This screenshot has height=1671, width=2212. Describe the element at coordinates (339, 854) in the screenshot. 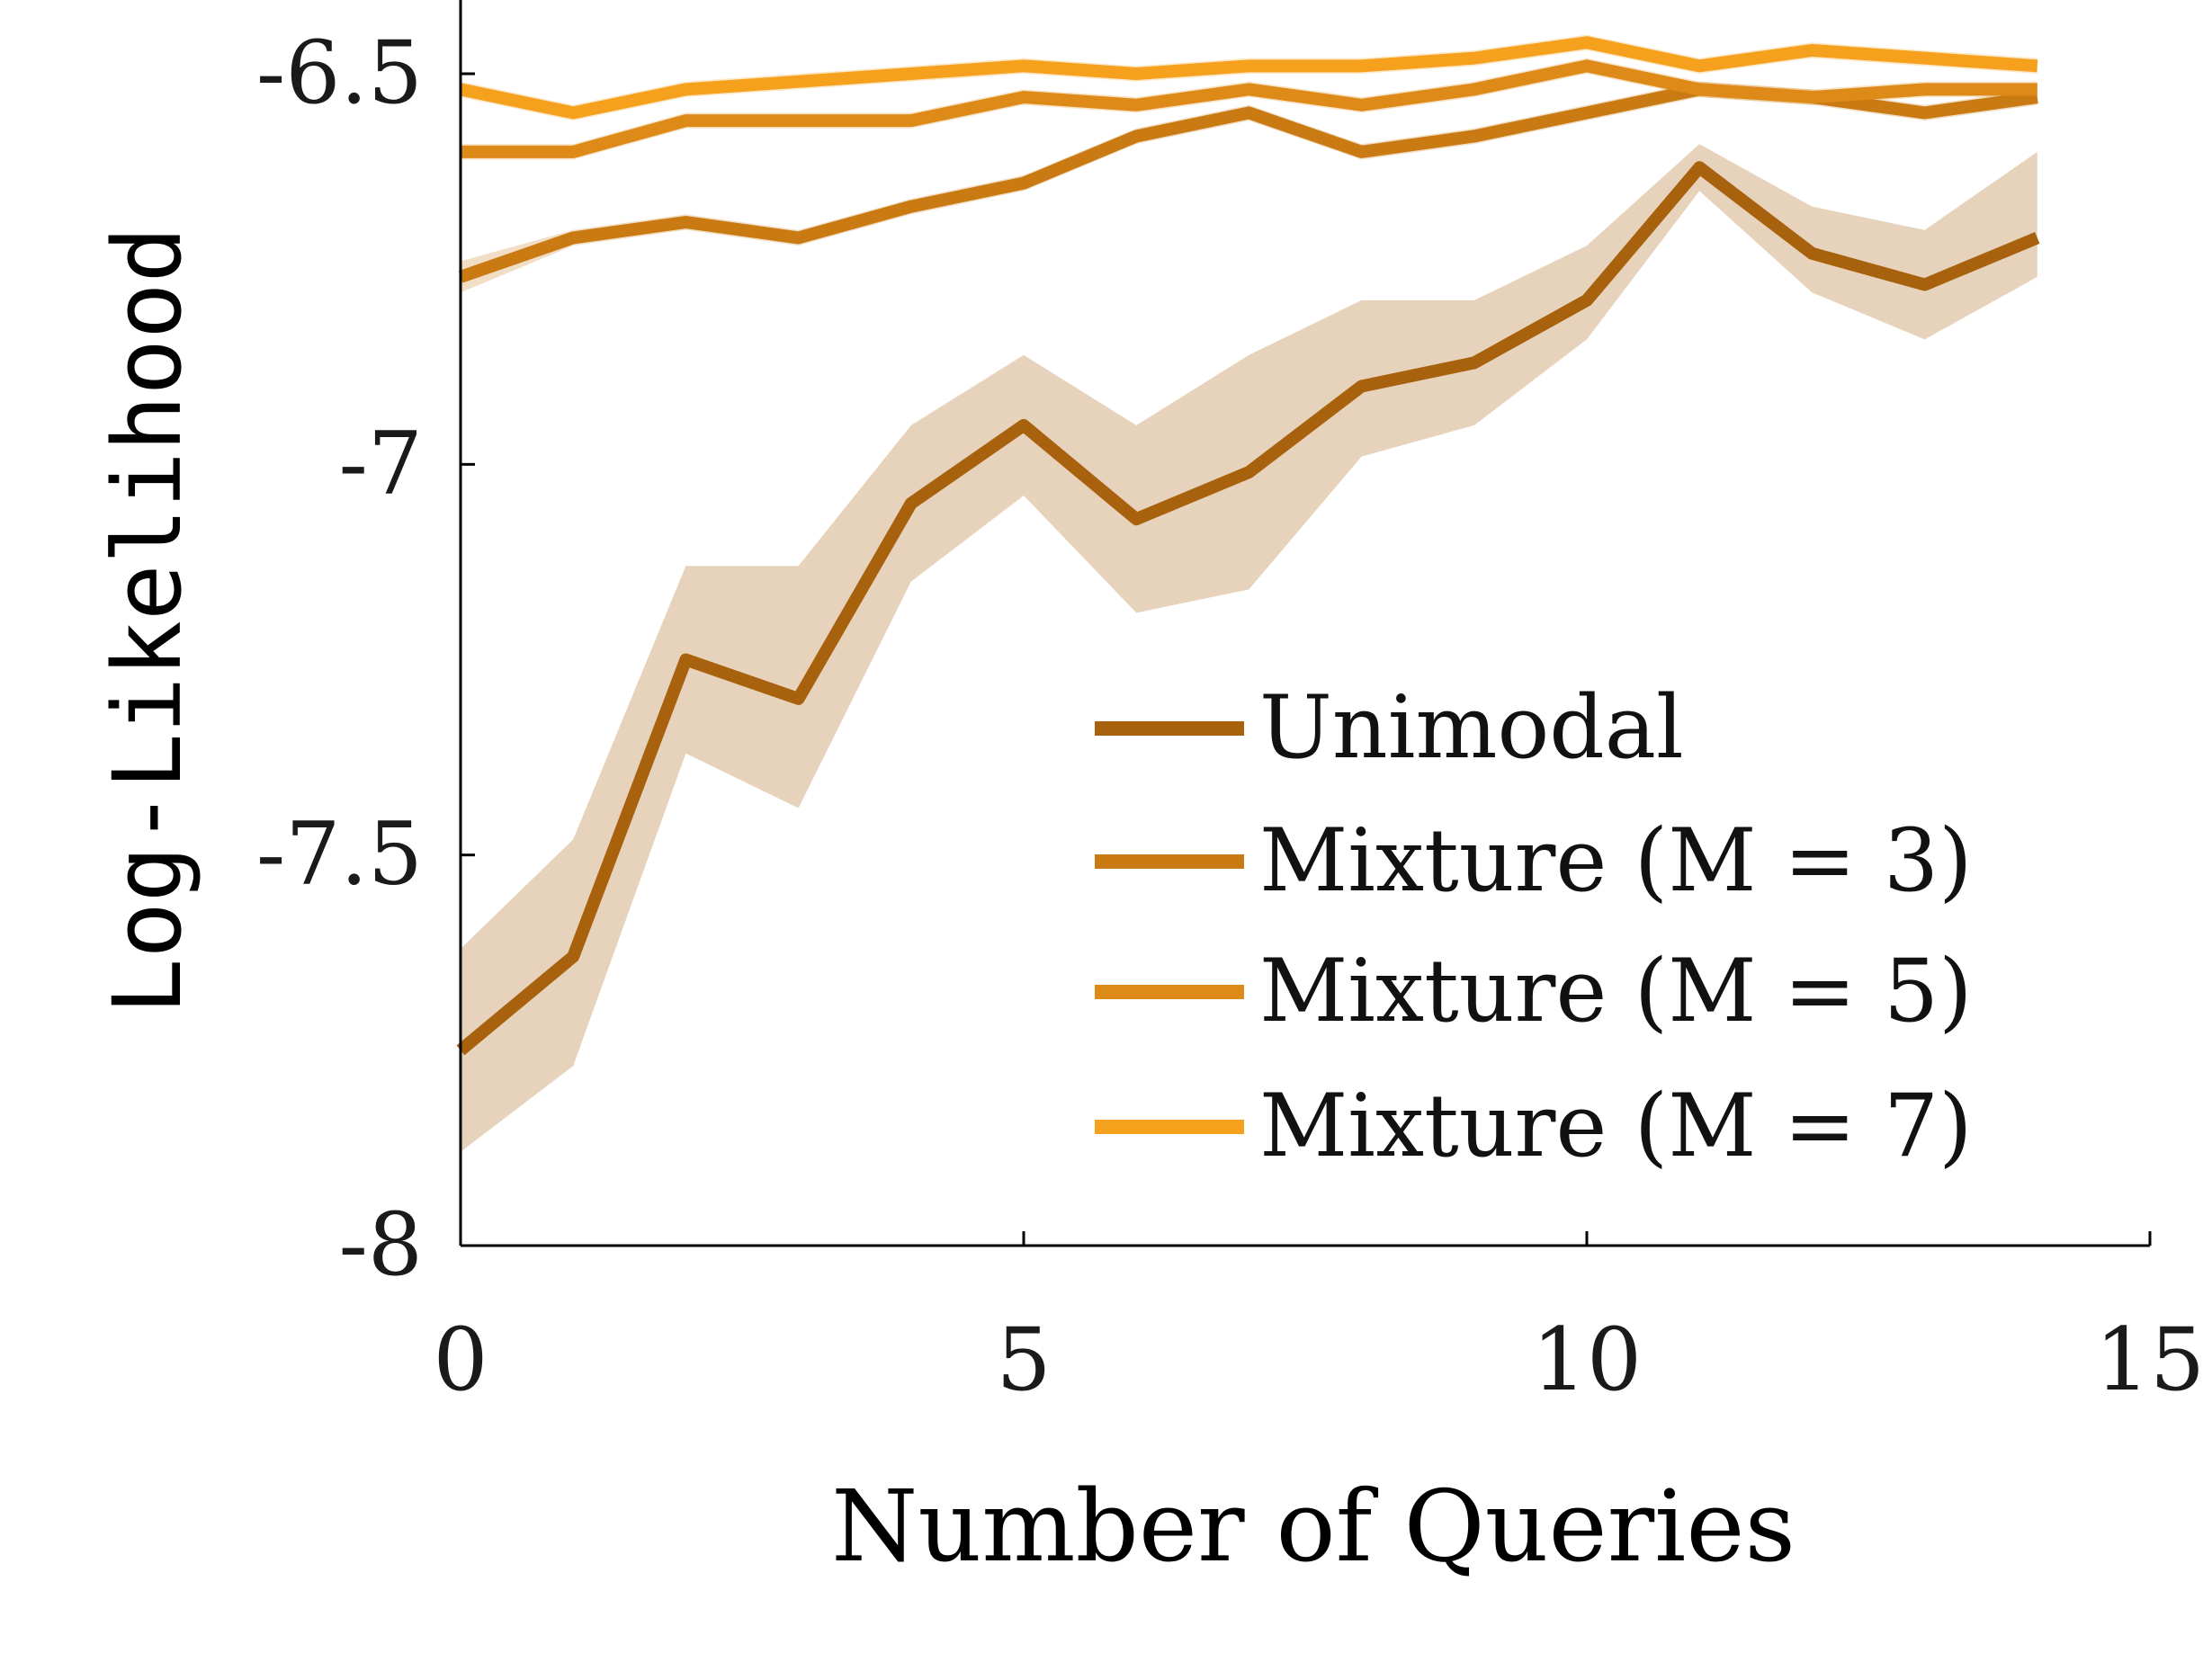

I see `y-tick-label-2: -7.5` at that location.